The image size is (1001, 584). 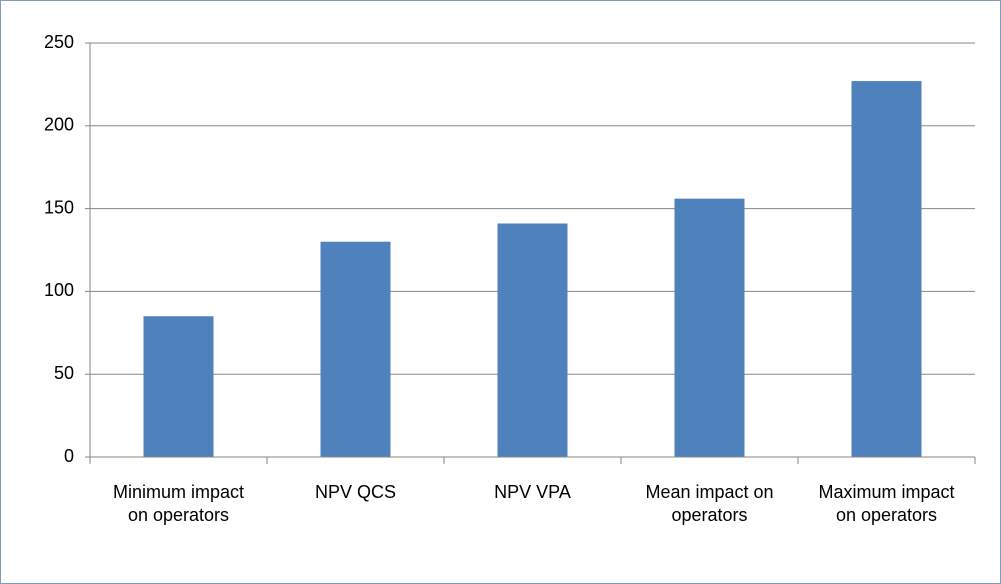 I want to click on x-tick-label: Mean impact on operators, so click(x=709, y=503).